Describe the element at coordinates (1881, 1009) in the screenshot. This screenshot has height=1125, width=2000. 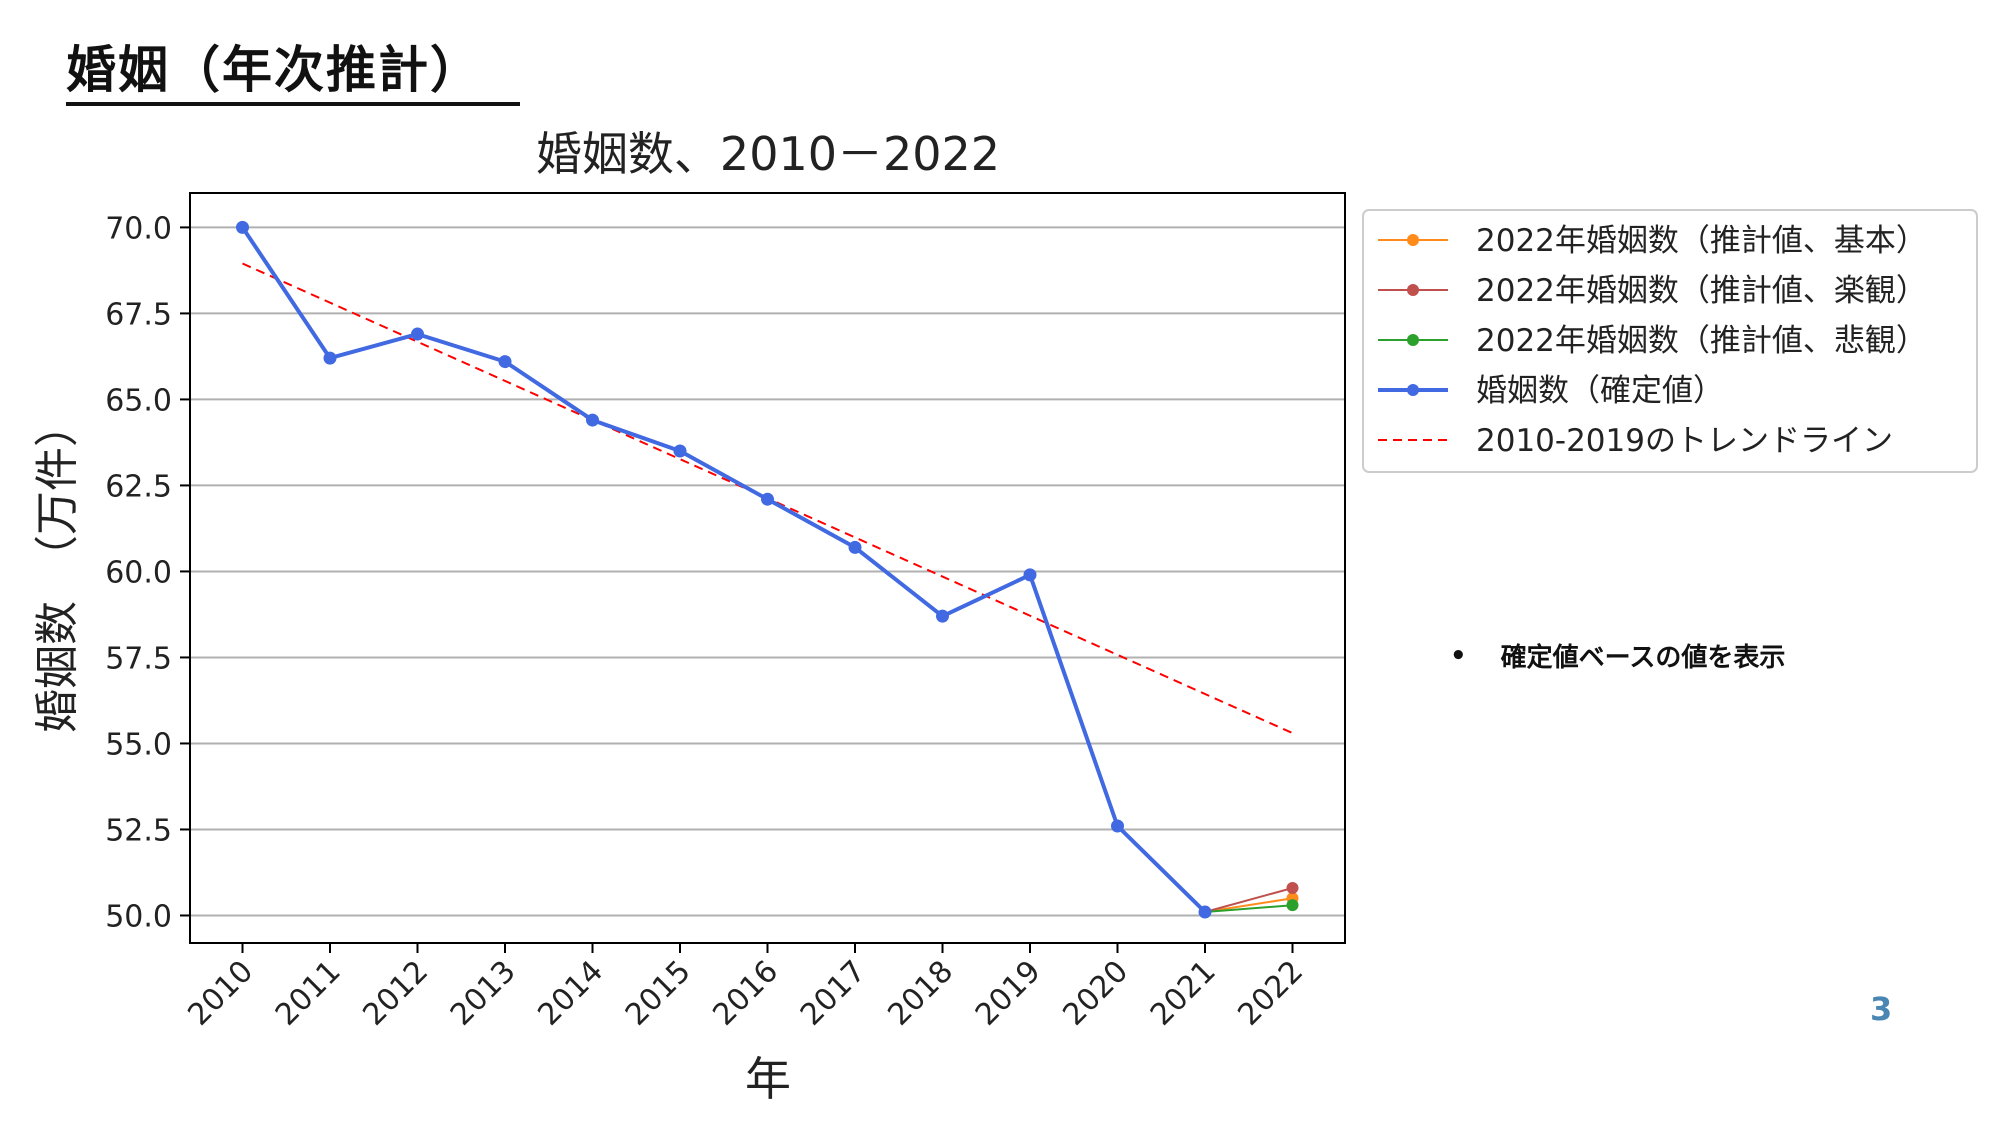
I see `page-number: 3` at that location.